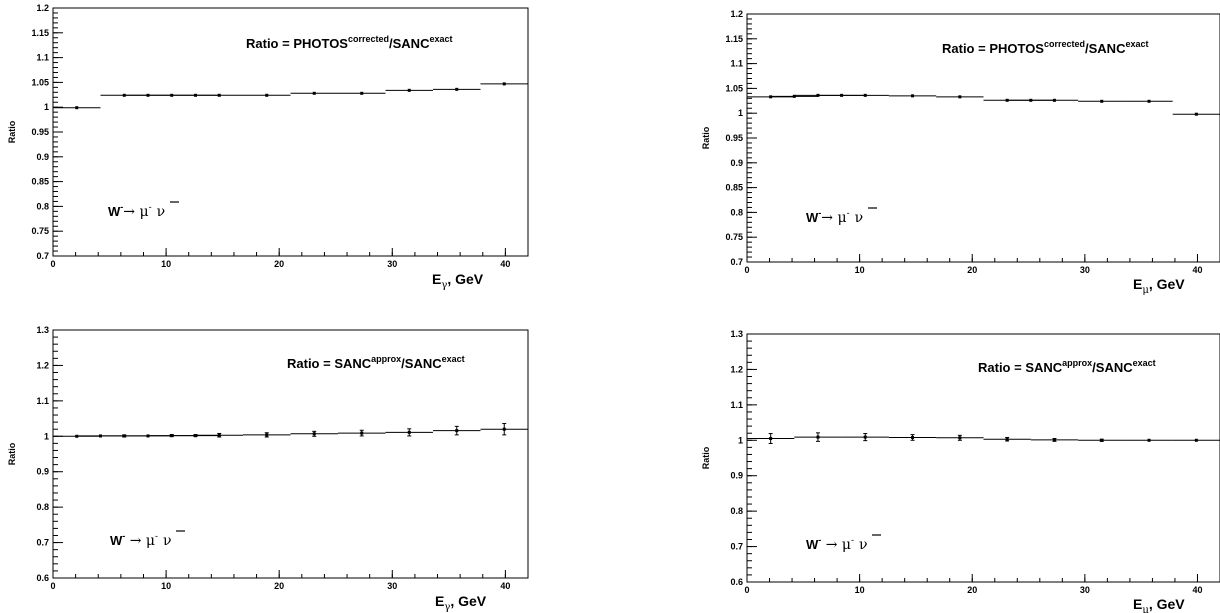 This screenshot has width=1220, height=613. Describe the element at coordinates (349, 42) in the screenshot. I see `ratio-annotation: Ratio = PHOTOScorrected/SANCexact` at that location.